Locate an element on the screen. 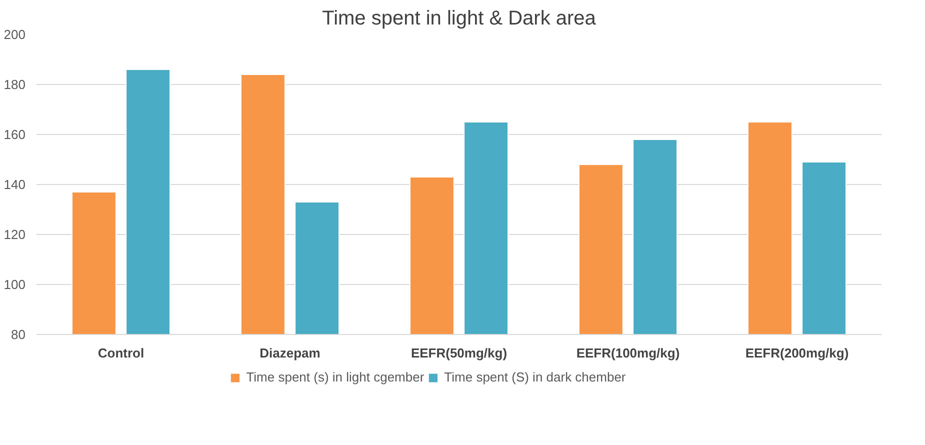  y-tick-label: 140 is located at coordinates (15, 184).